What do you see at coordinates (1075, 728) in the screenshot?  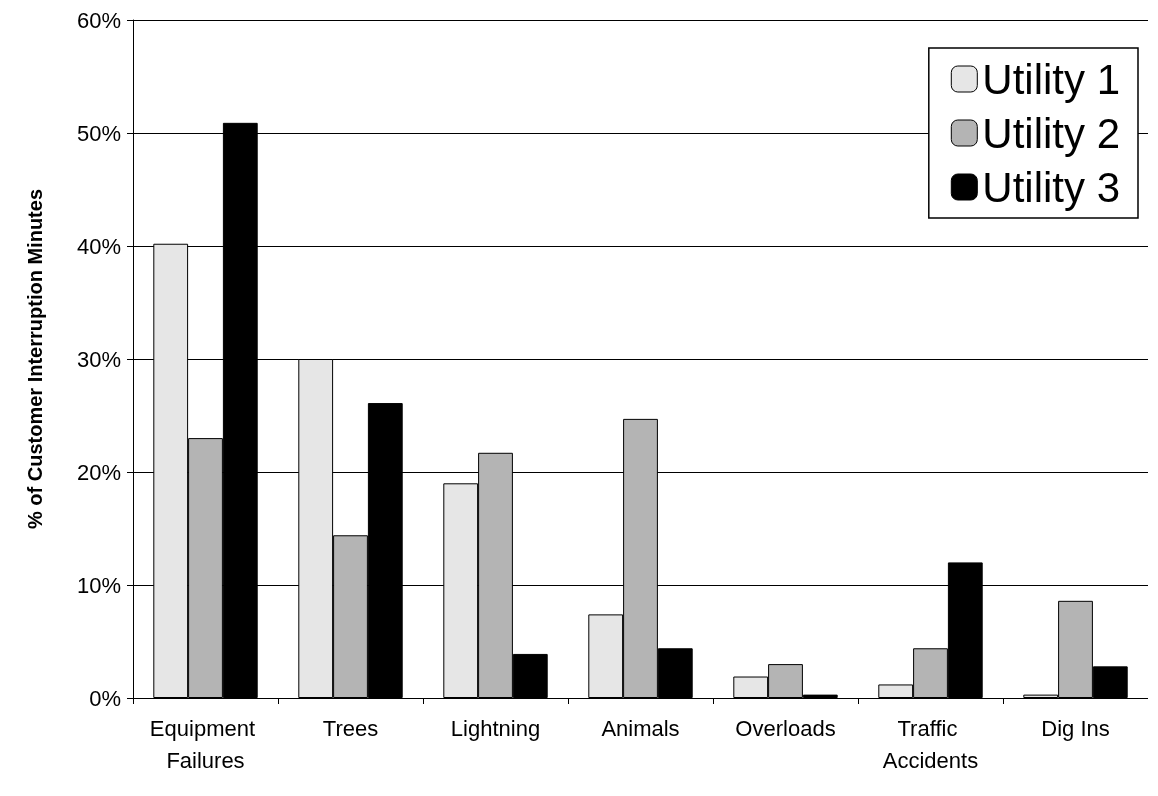 I see `x-tick-label: Dig Ins` at bounding box center [1075, 728].